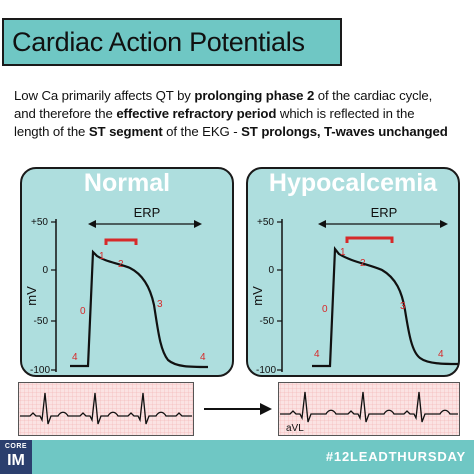 The width and height of the screenshot is (474, 474). What do you see at coordinates (267, 321) in the screenshot?
I see `hypo-tick-minus50: -50` at bounding box center [267, 321].